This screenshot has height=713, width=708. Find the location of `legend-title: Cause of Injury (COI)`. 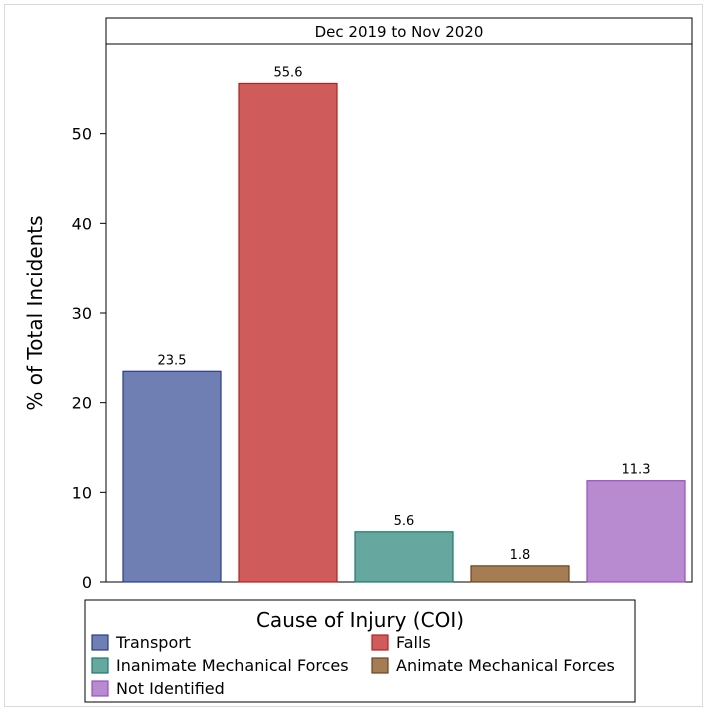

legend-title: Cause of Injury (COI) is located at coordinates (360, 620).